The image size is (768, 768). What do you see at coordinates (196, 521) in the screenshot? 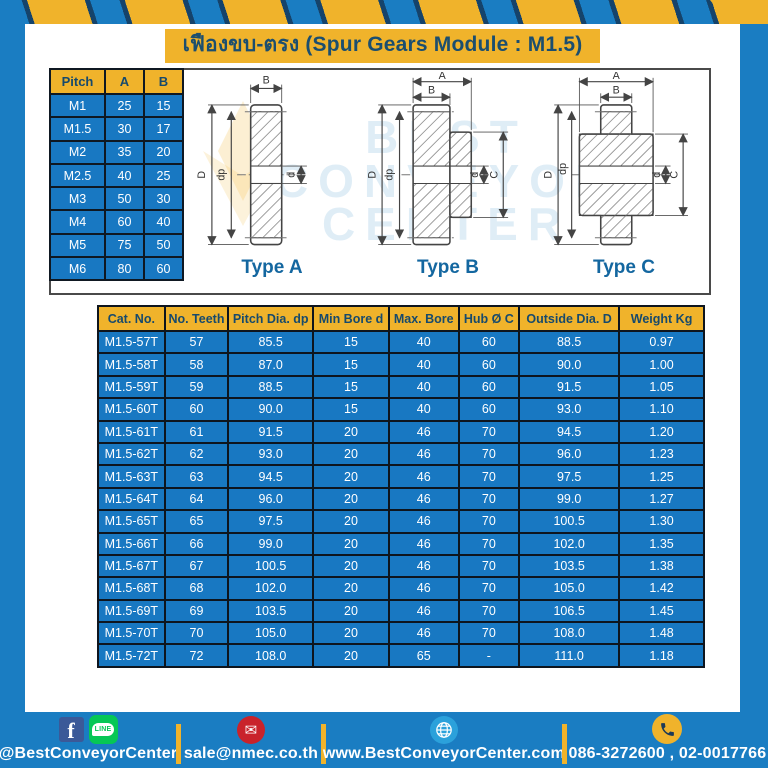
I see `table-cell: 65` at bounding box center [196, 521].